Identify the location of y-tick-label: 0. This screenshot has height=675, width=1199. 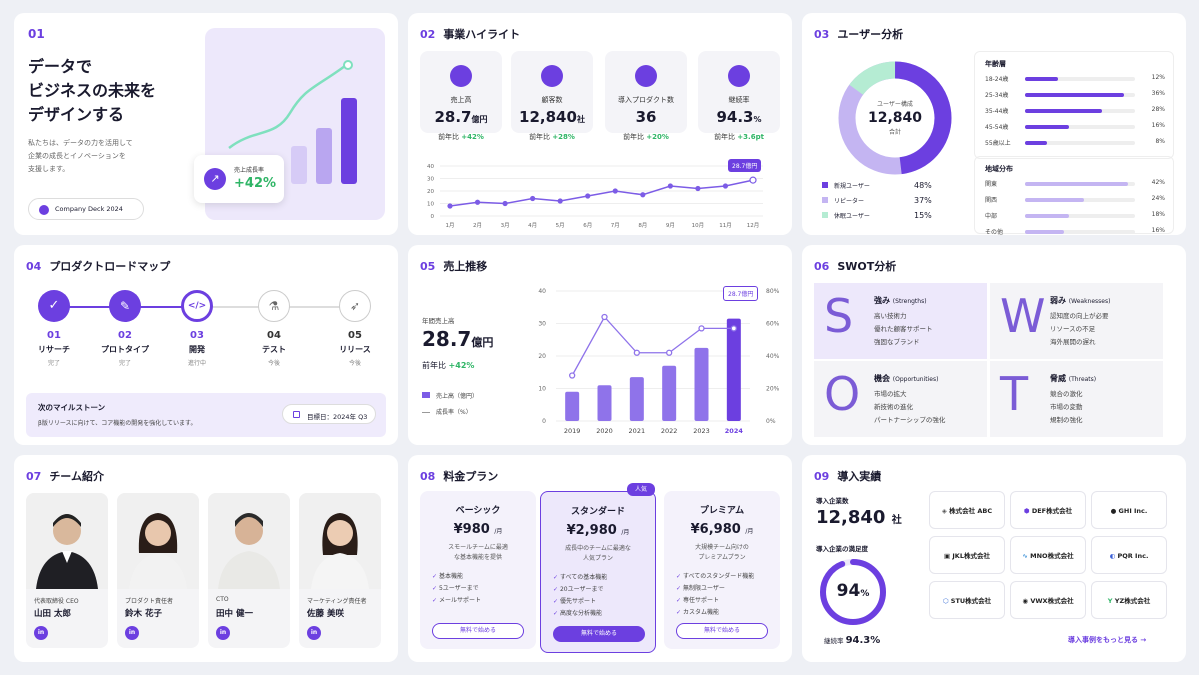
(544, 421).